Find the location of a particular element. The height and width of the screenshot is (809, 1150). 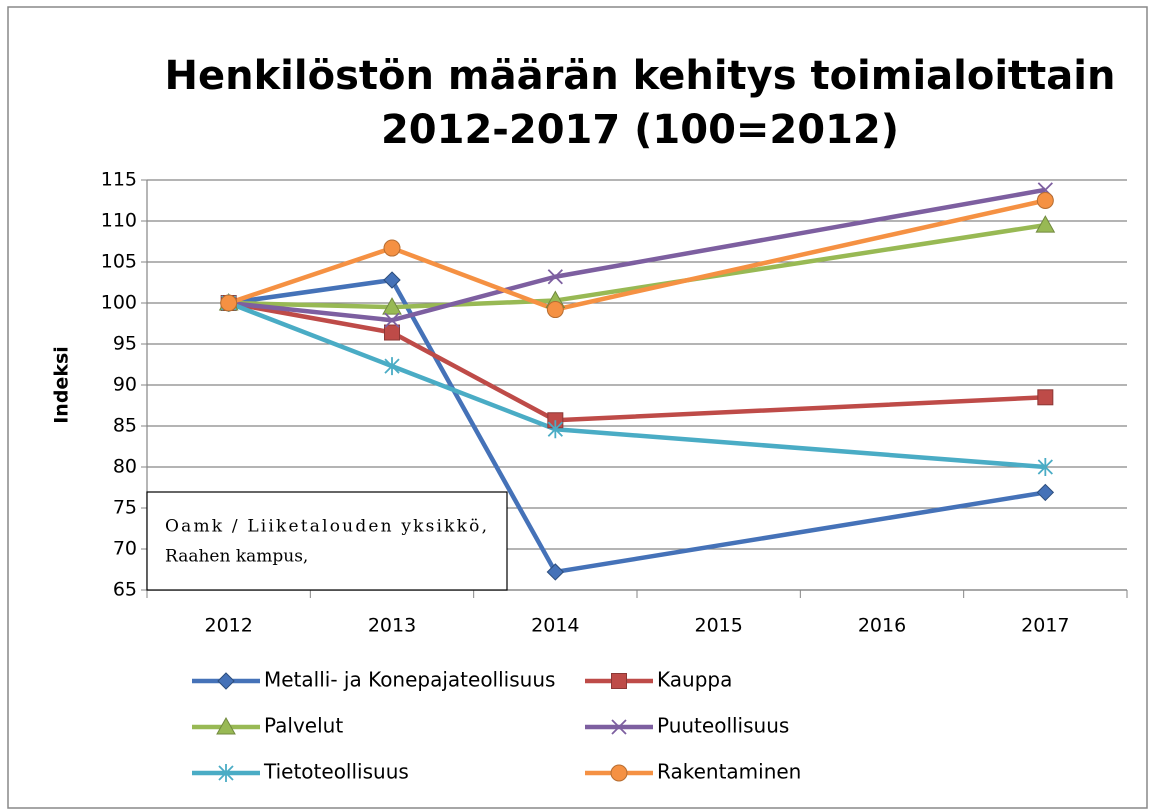

y-tick-label: 85 is located at coordinates (125, 426).